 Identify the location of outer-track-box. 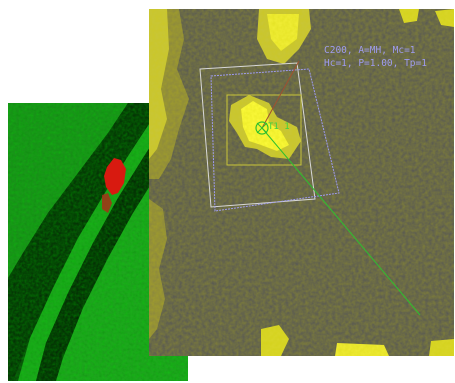
(257, 135).